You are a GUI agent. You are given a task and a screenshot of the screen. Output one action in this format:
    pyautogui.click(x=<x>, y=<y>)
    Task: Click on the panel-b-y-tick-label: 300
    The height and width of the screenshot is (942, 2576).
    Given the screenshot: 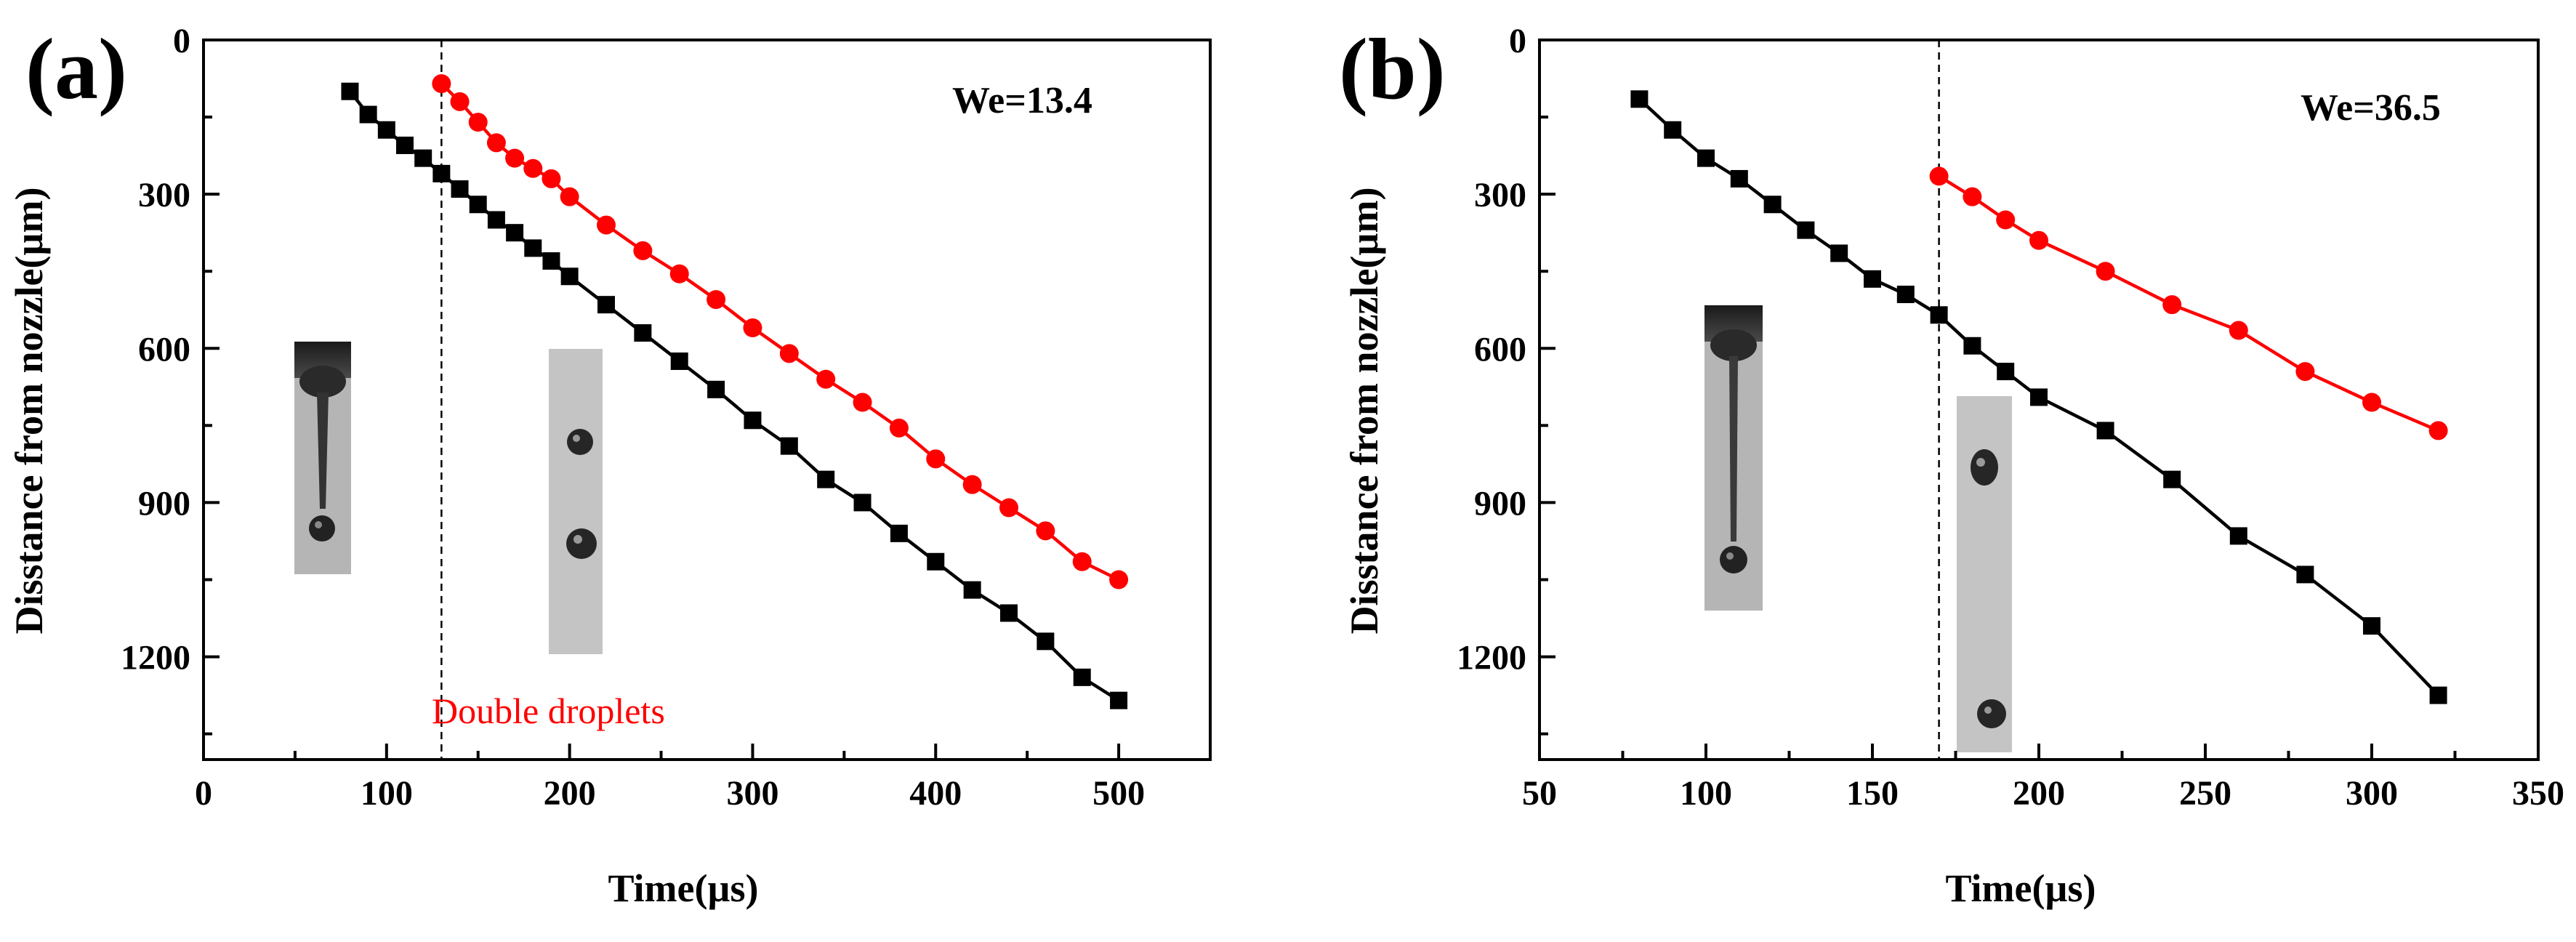 What is the action you would take?
    pyautogui.click(x=1500, y=195)
    